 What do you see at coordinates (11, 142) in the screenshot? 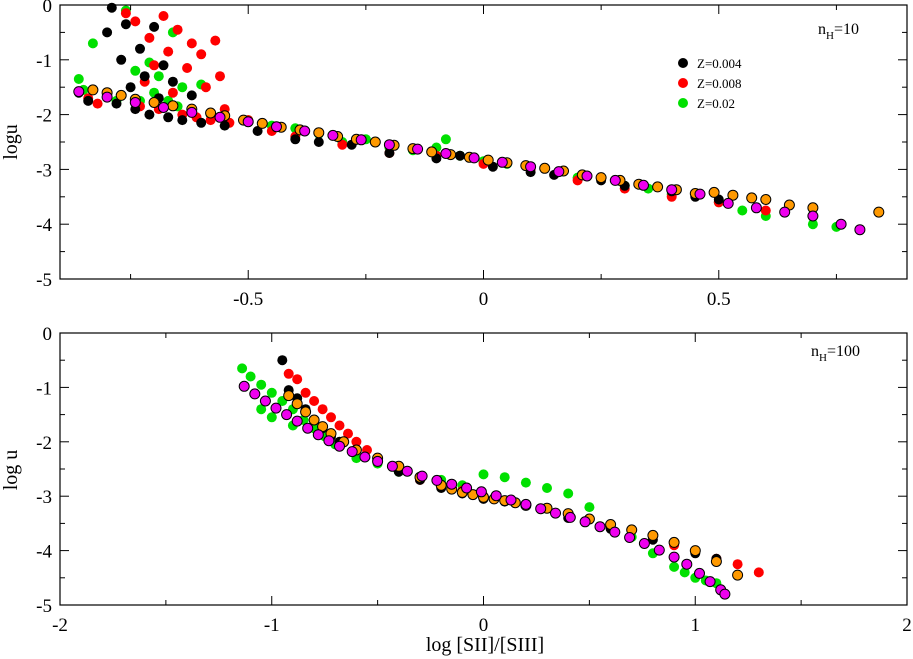
I see `top-y-axis-label: logu` at bounding box center [11, 142].